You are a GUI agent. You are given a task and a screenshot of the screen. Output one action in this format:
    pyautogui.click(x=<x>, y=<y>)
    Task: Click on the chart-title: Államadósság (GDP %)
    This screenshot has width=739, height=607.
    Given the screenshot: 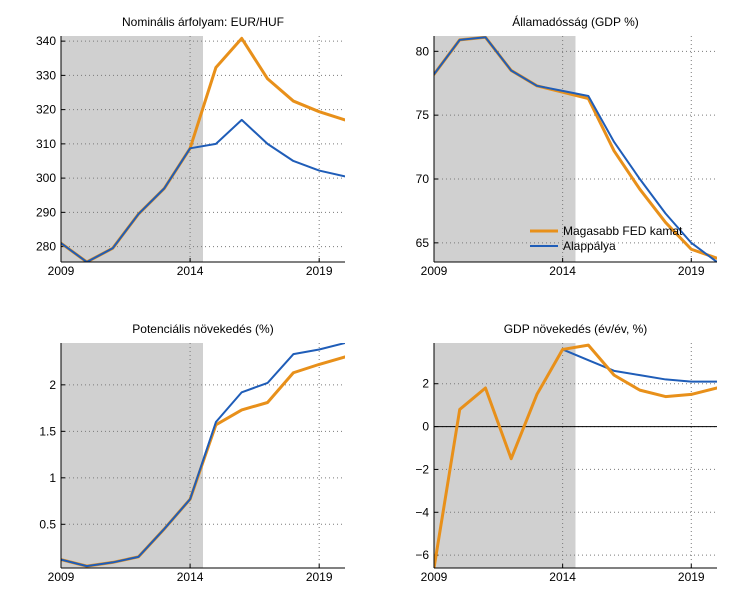 What is the action you would take?
    pyautogui.click(x=575, y=21)
    